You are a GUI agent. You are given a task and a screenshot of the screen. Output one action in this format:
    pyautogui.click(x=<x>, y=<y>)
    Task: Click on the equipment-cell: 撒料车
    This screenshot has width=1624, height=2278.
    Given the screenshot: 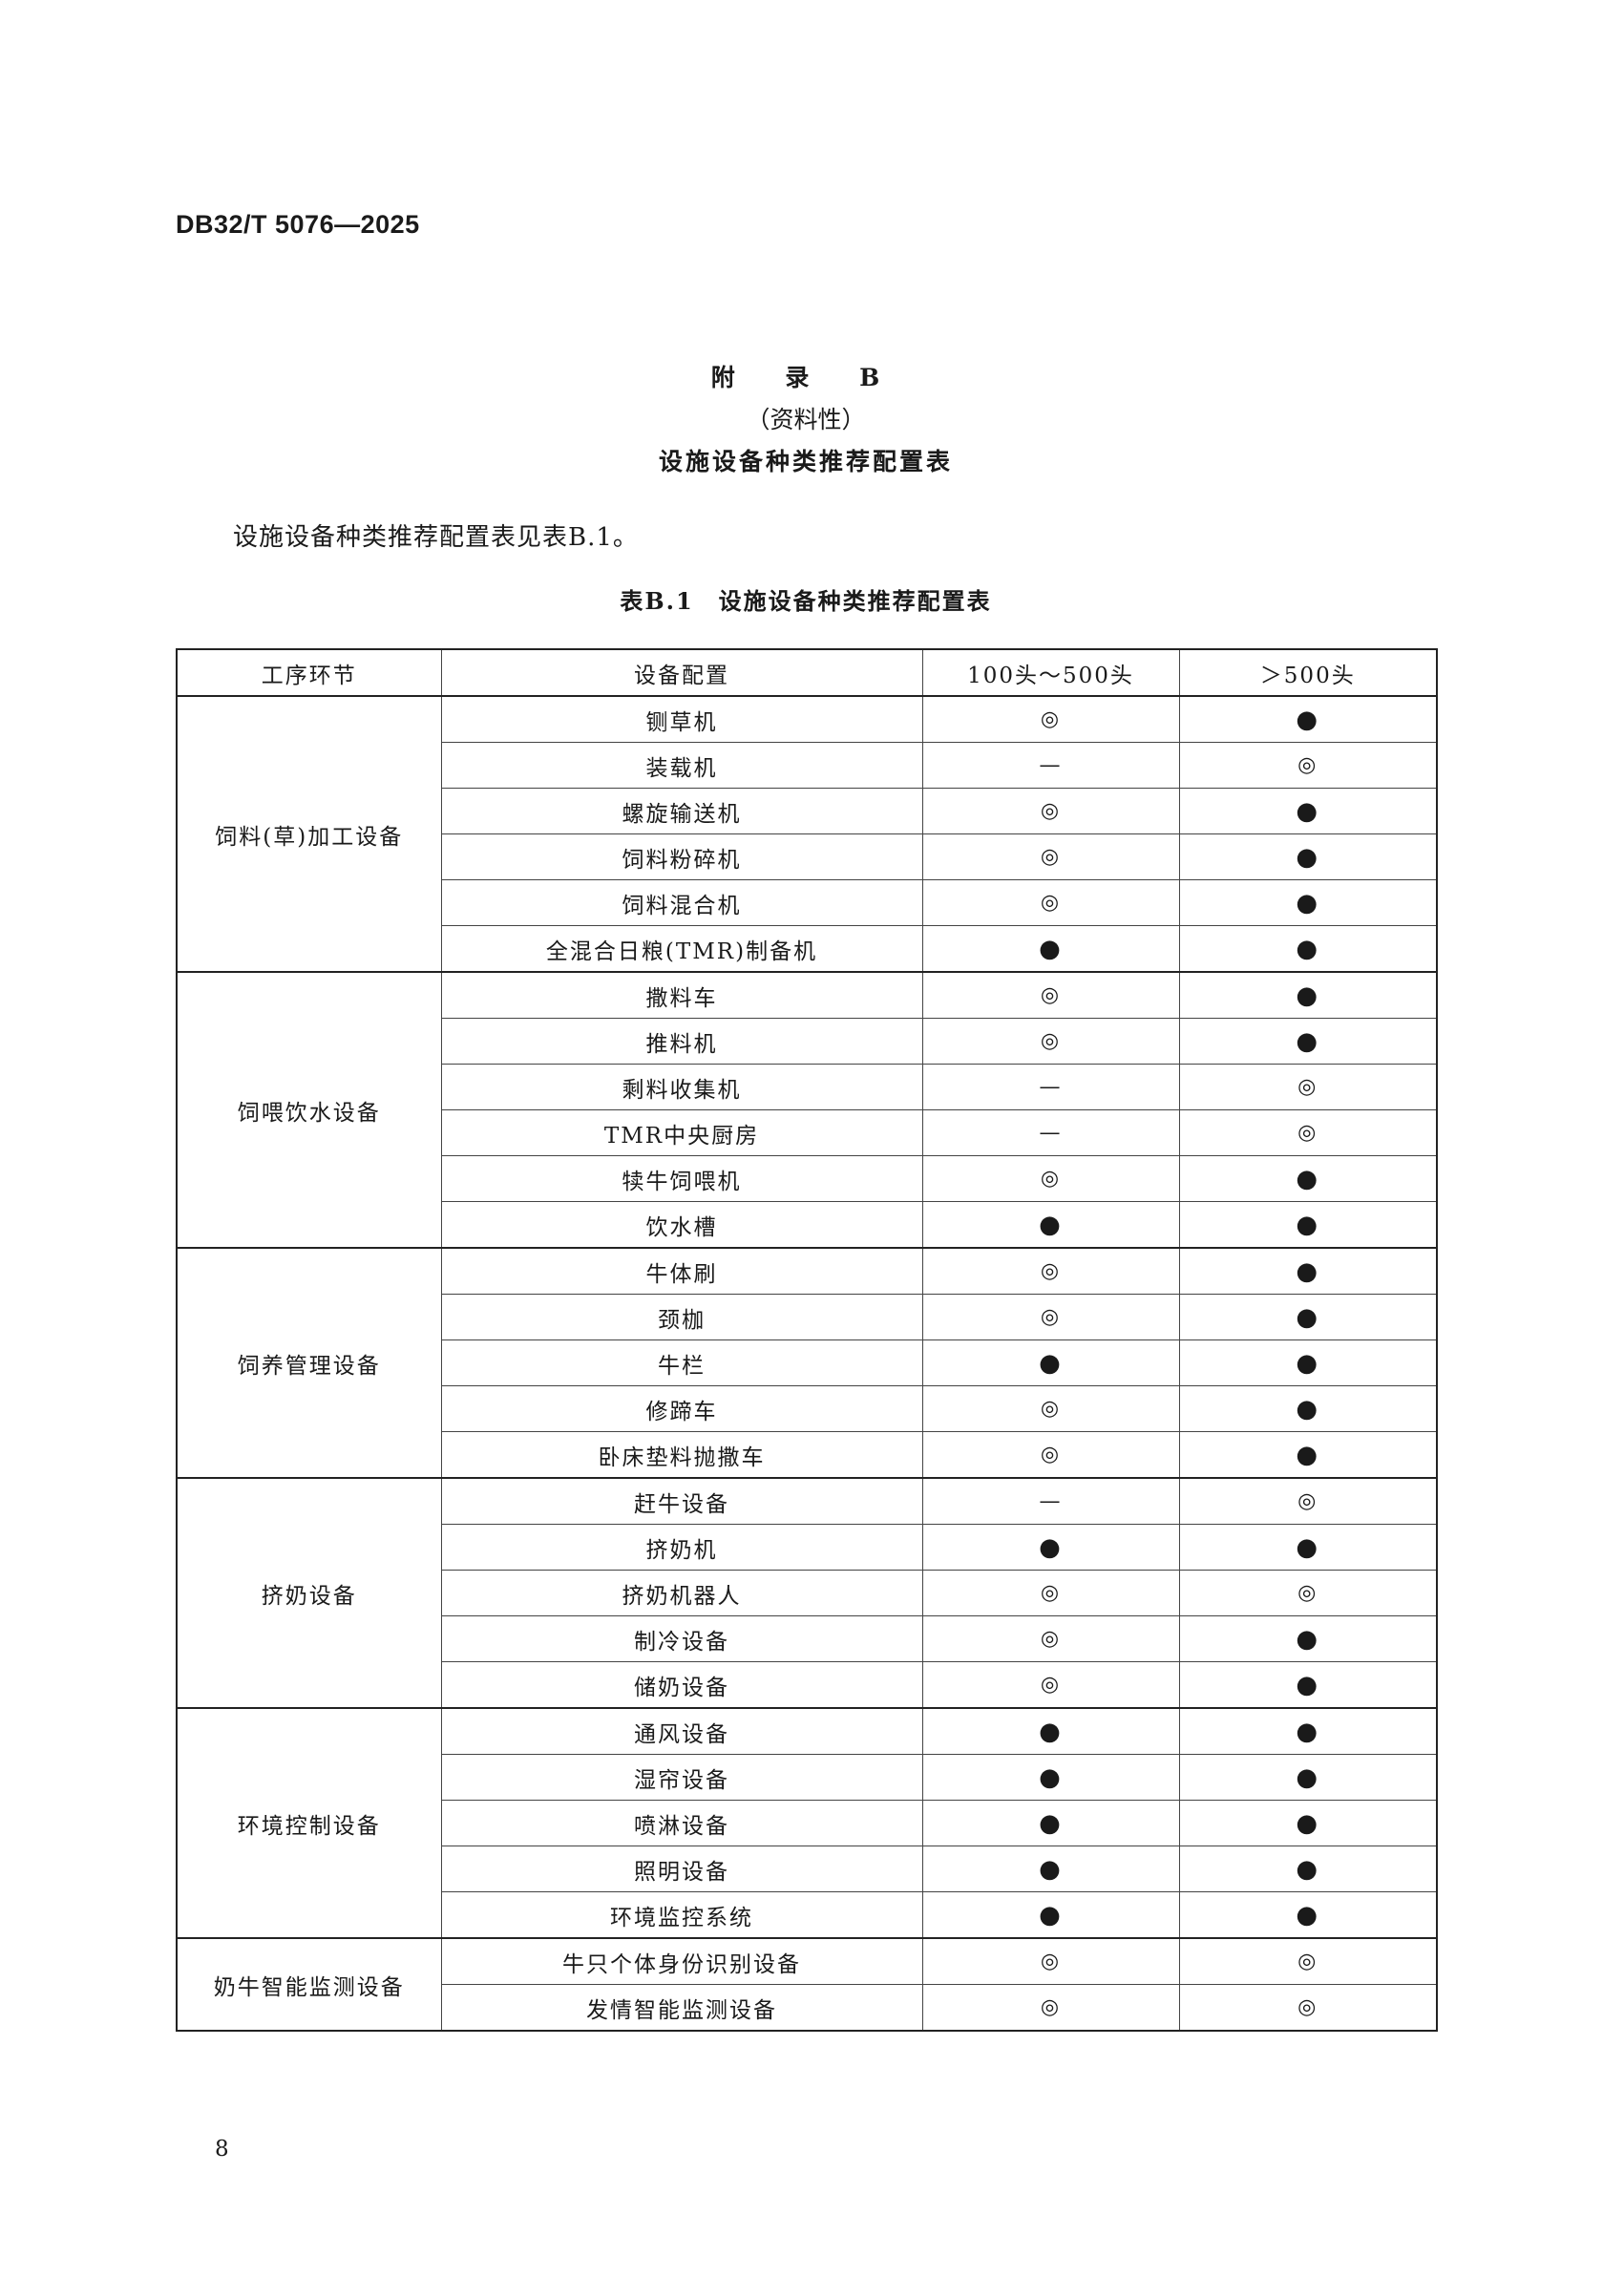 What is the action you would take?
    pyautogui.click(x=681, y=995)
    